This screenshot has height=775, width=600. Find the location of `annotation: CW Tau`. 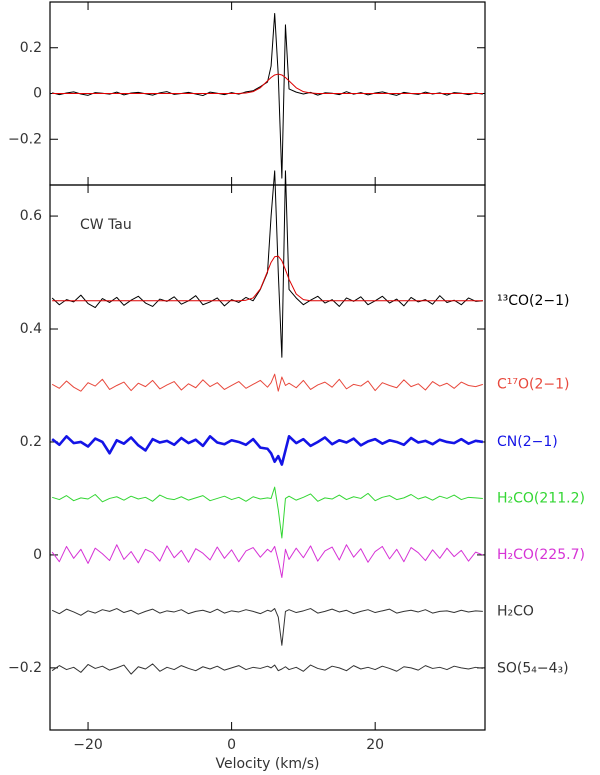

annotation: CW Tau is located at coordinates (106, 225).